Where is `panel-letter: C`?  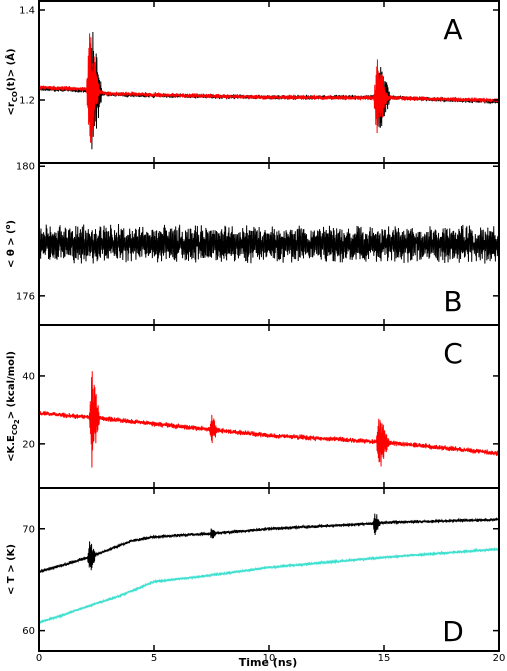
panel-letter: C is located at coordinates (453, 353).